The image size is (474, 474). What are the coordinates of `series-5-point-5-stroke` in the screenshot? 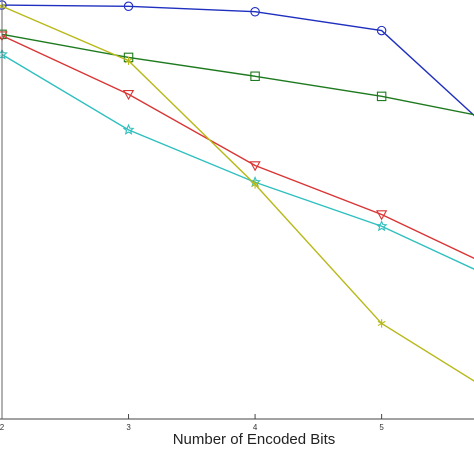 It's located at (381, 323).